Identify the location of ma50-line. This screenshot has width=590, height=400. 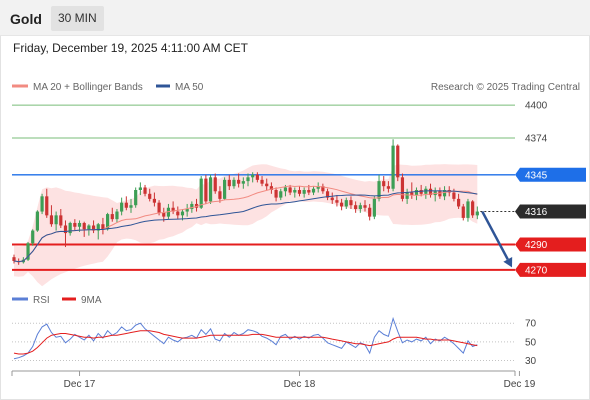
(245, 226).